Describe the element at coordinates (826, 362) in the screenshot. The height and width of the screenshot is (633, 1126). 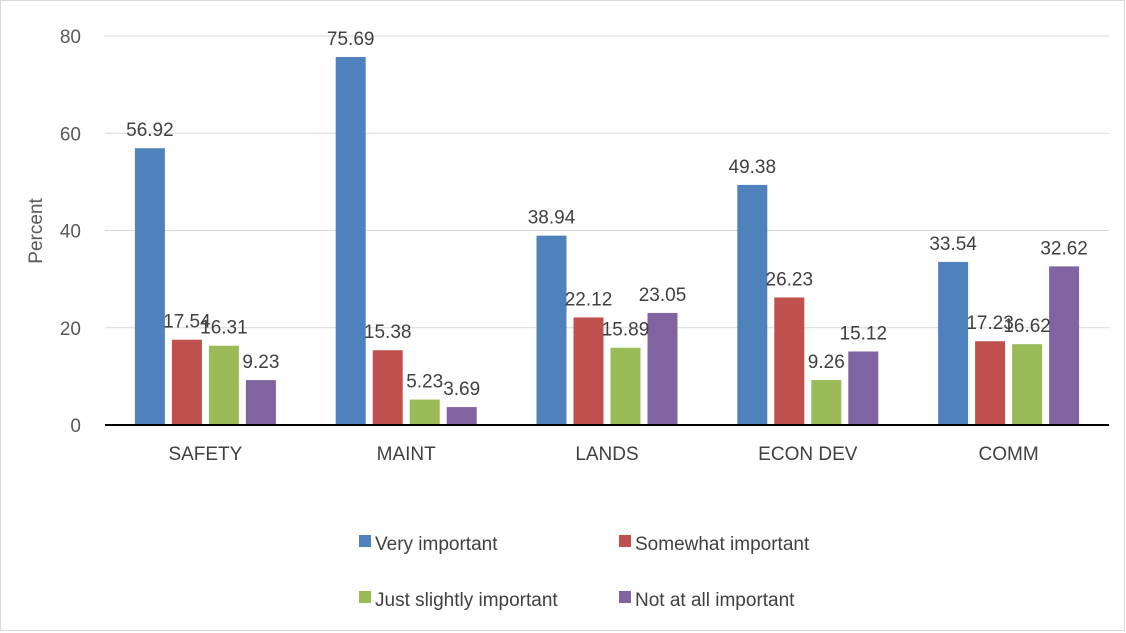
I see `data-label: 9.26` at that location.